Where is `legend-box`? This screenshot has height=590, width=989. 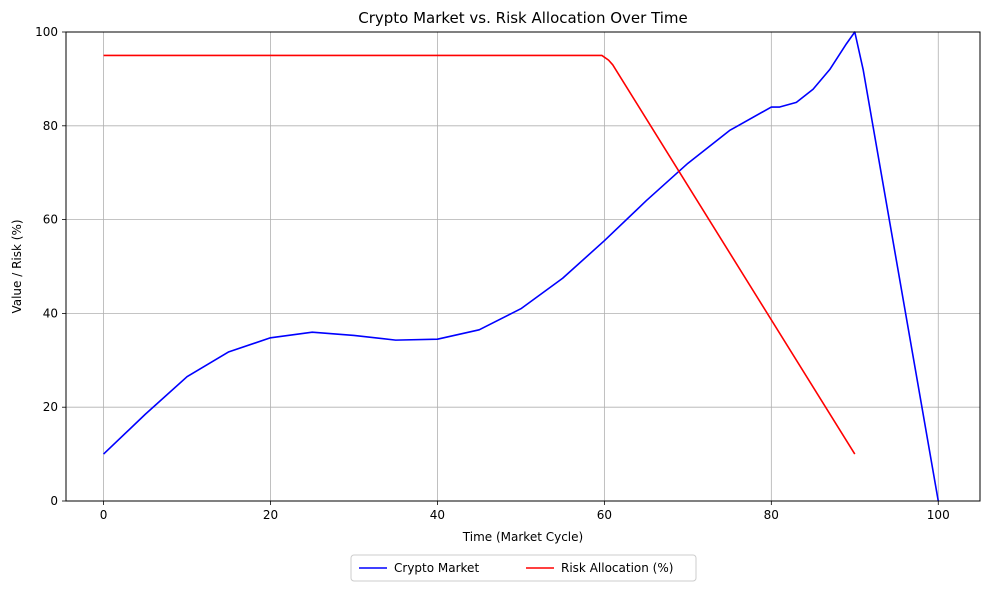 legend-box is located at coordinates (523, 568).